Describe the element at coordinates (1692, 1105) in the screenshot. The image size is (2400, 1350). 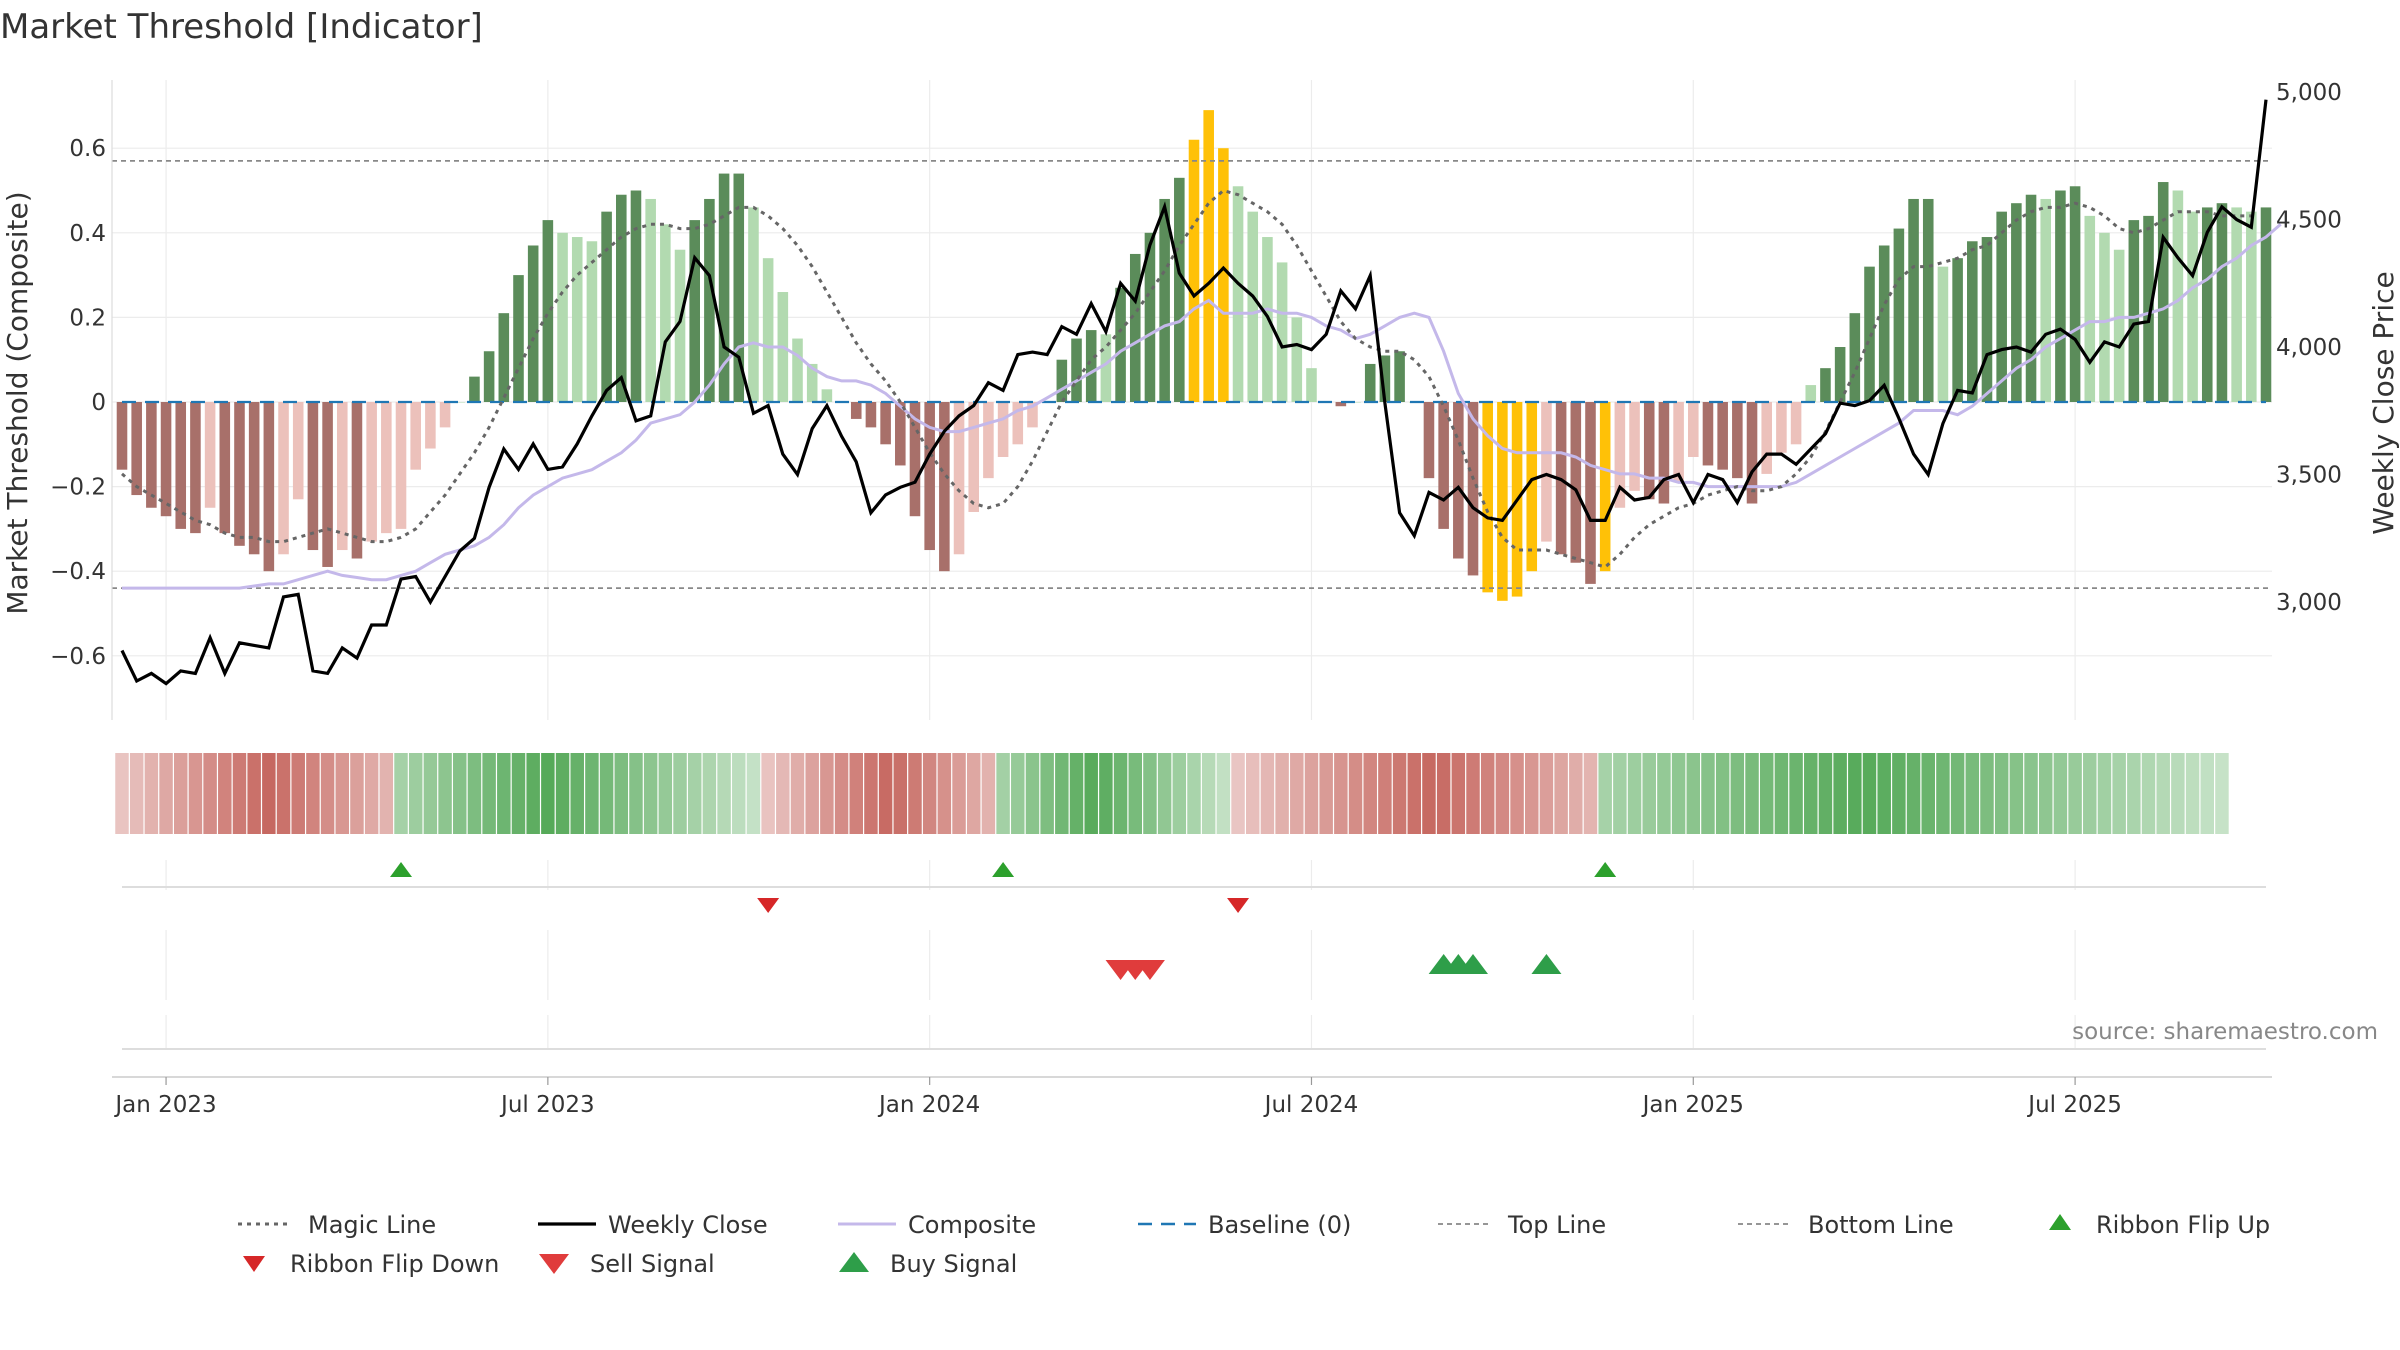
I see `x-tick-label: Jan 2025` at that location.